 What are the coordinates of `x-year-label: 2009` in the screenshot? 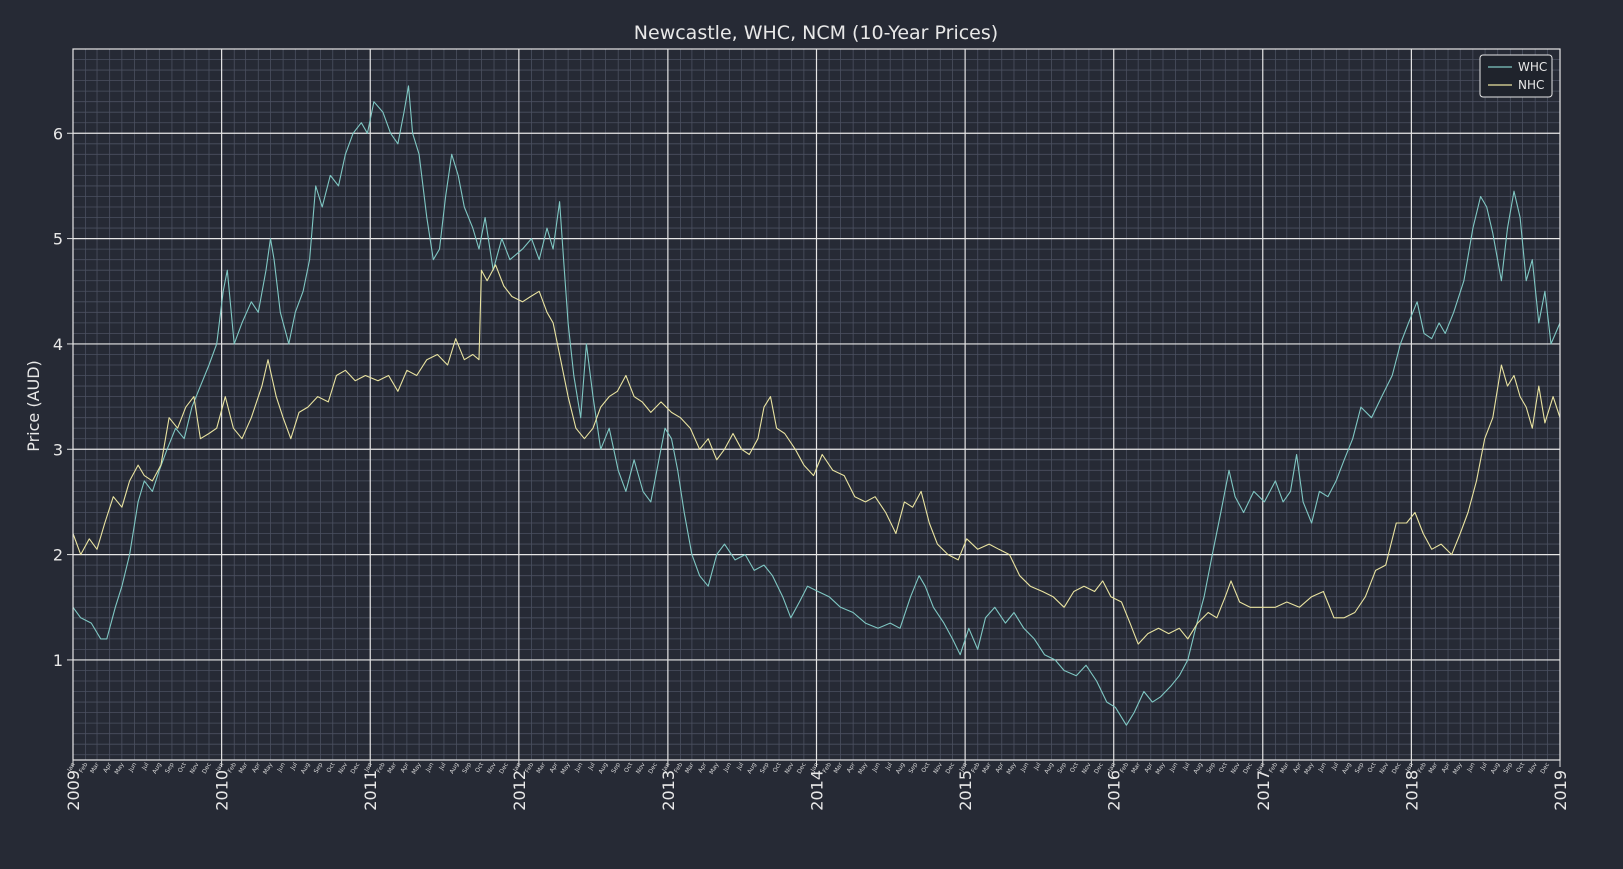 It's located at (73, 790).